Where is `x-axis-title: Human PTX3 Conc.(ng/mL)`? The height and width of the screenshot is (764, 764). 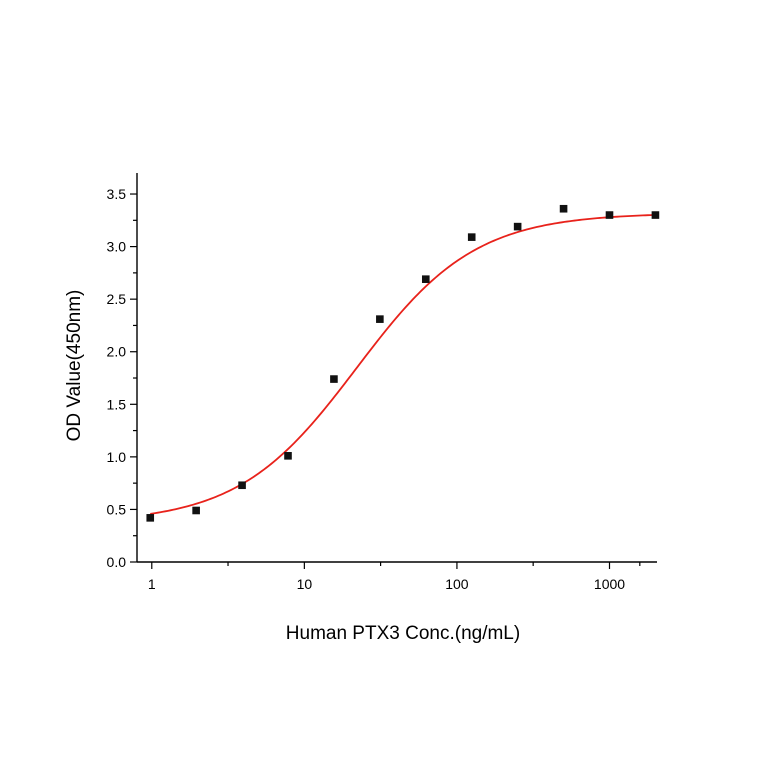
x-axis-title: Human PTX3 Conc.(ng/mL) is located at coordinates (403, 633).